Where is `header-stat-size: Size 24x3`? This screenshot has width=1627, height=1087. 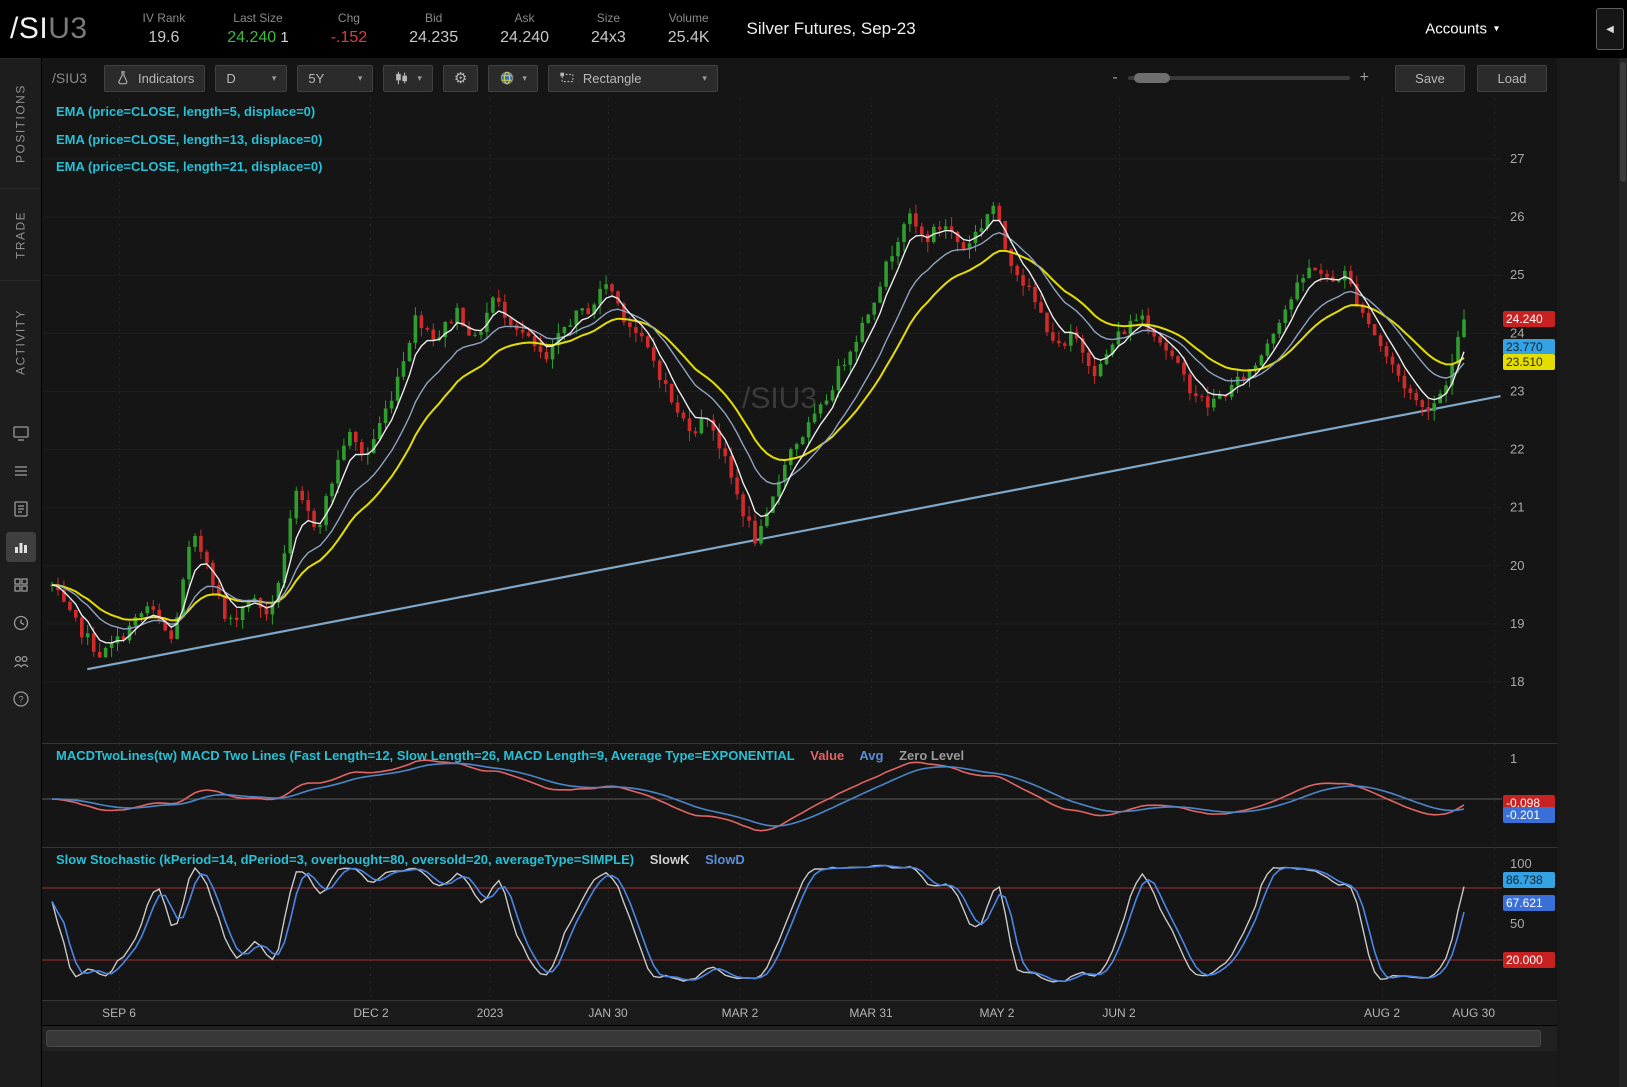 header-stat-size: Size 24x3 is located at coordinates (608, 29).